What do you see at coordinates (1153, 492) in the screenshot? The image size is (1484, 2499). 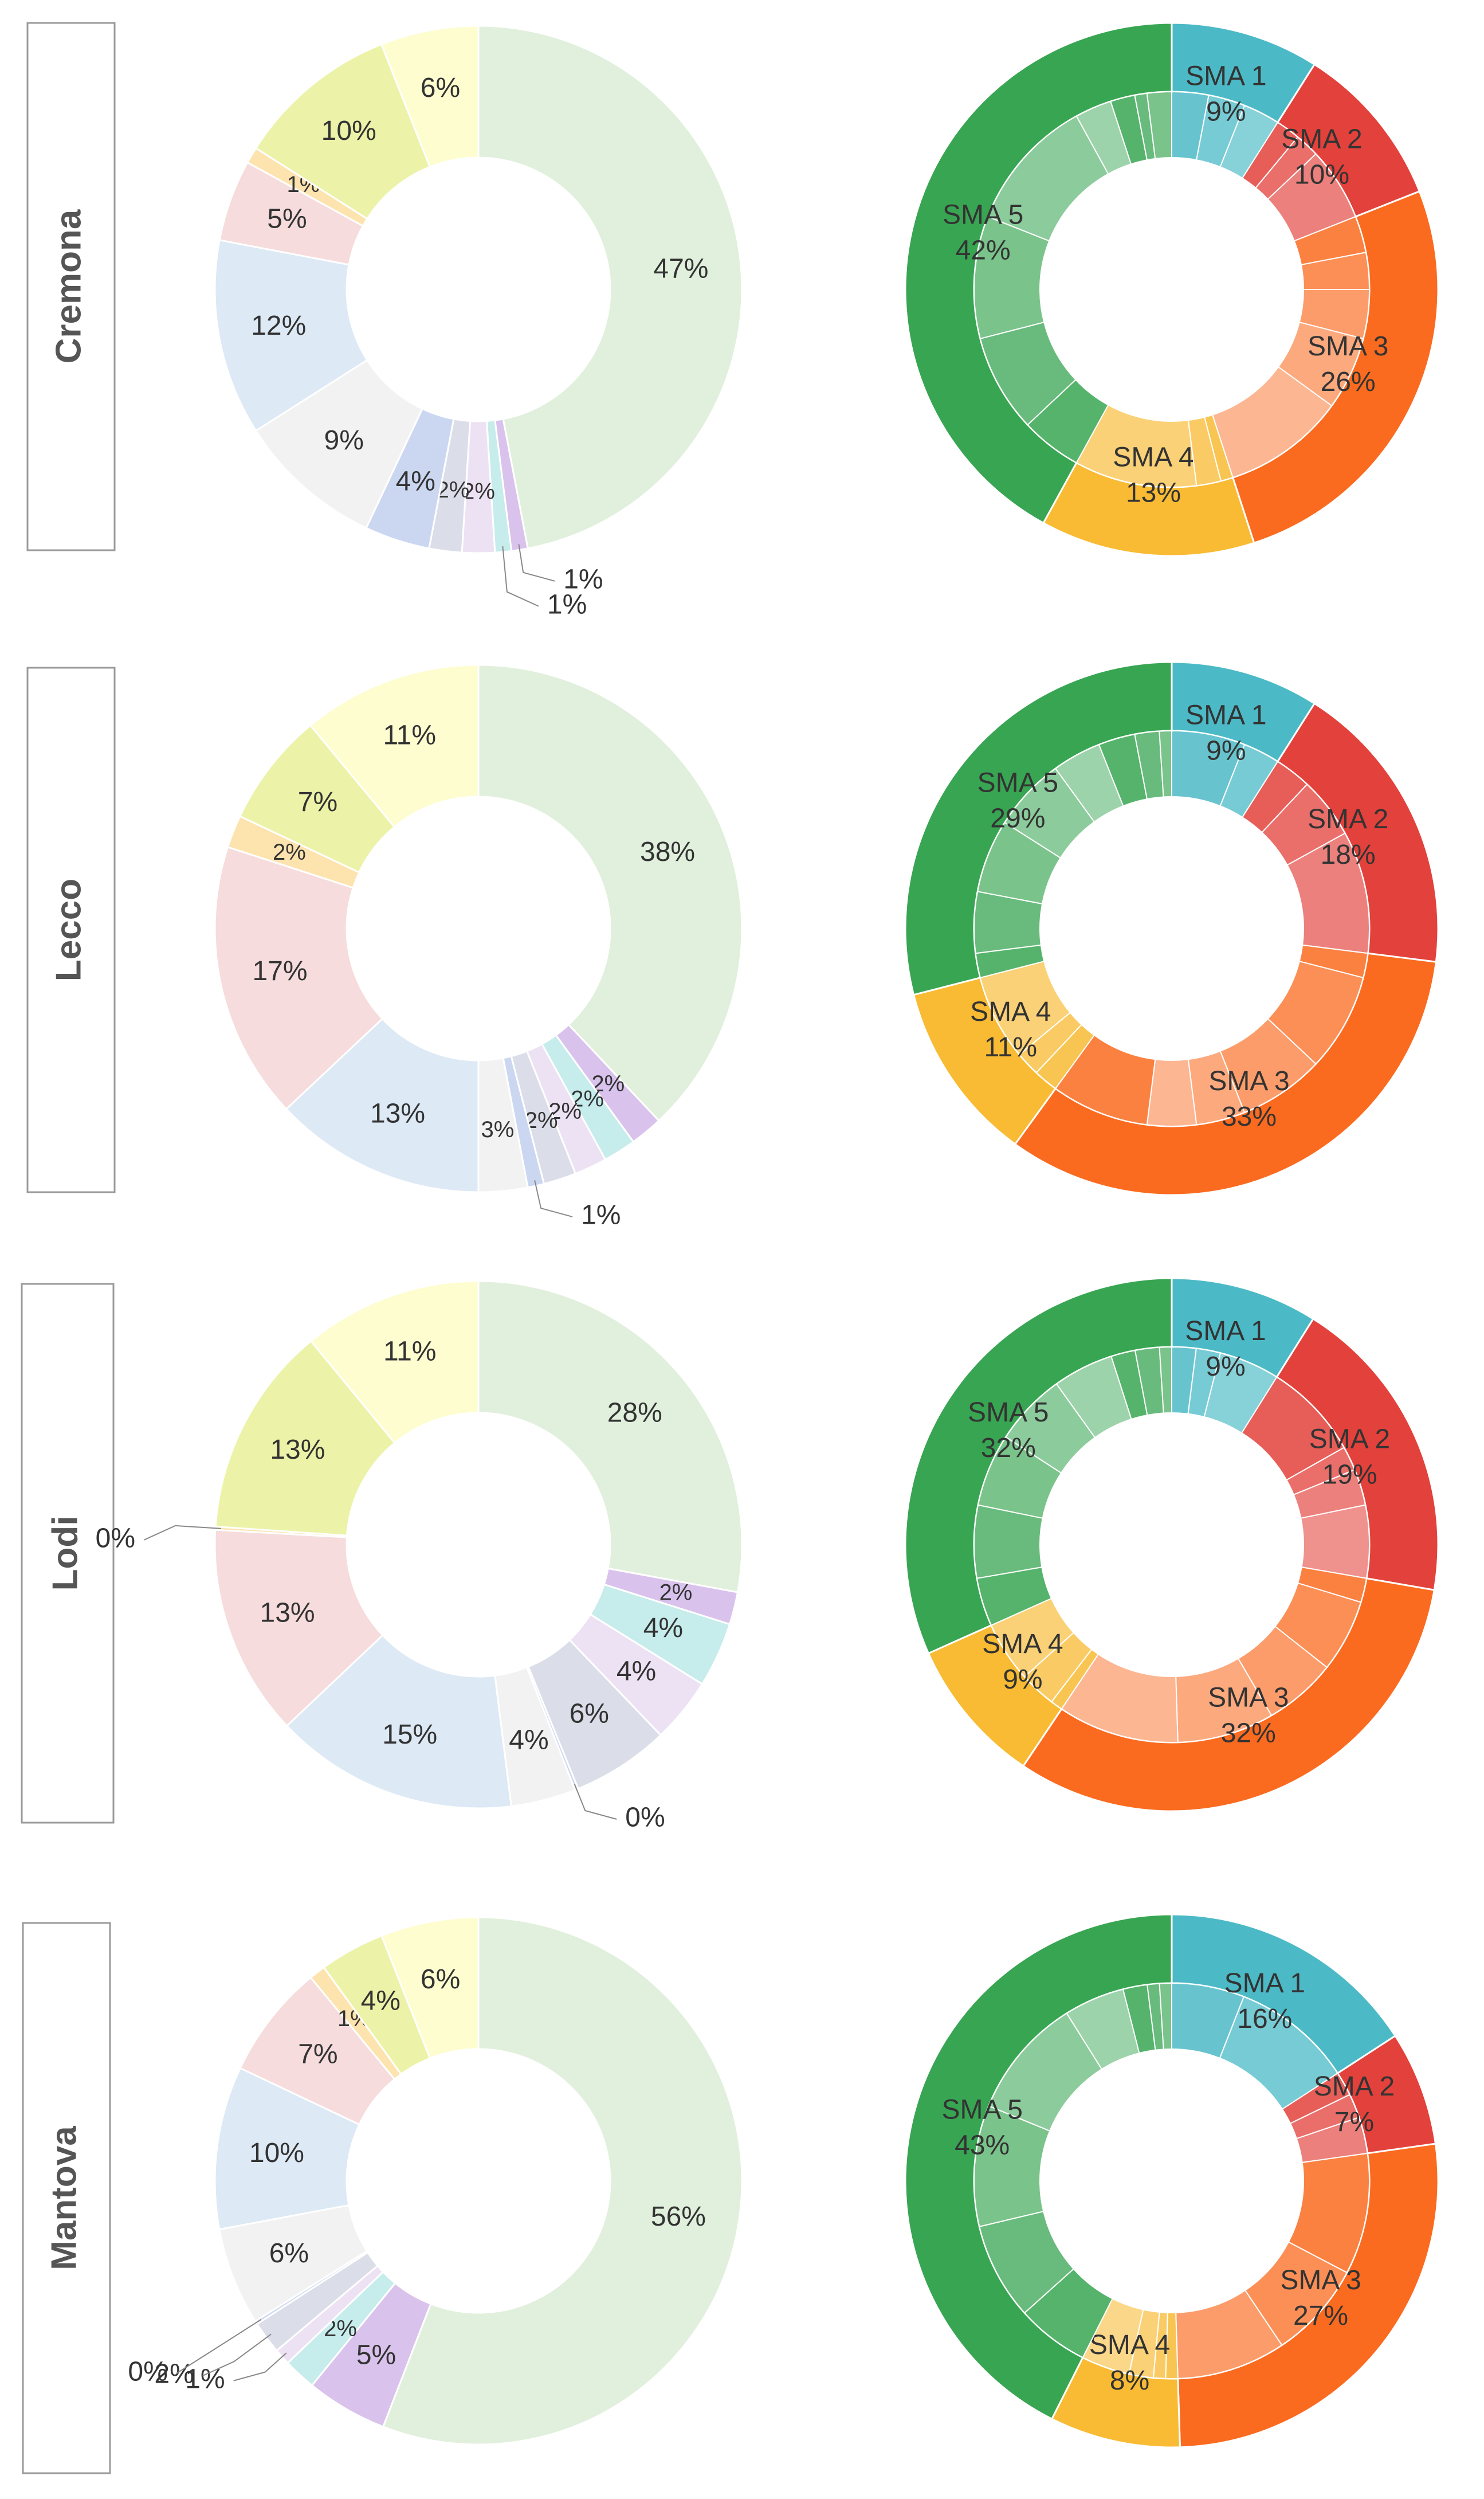 I see `sma-pct-label: 13%` at bounding box center [1153, 492].